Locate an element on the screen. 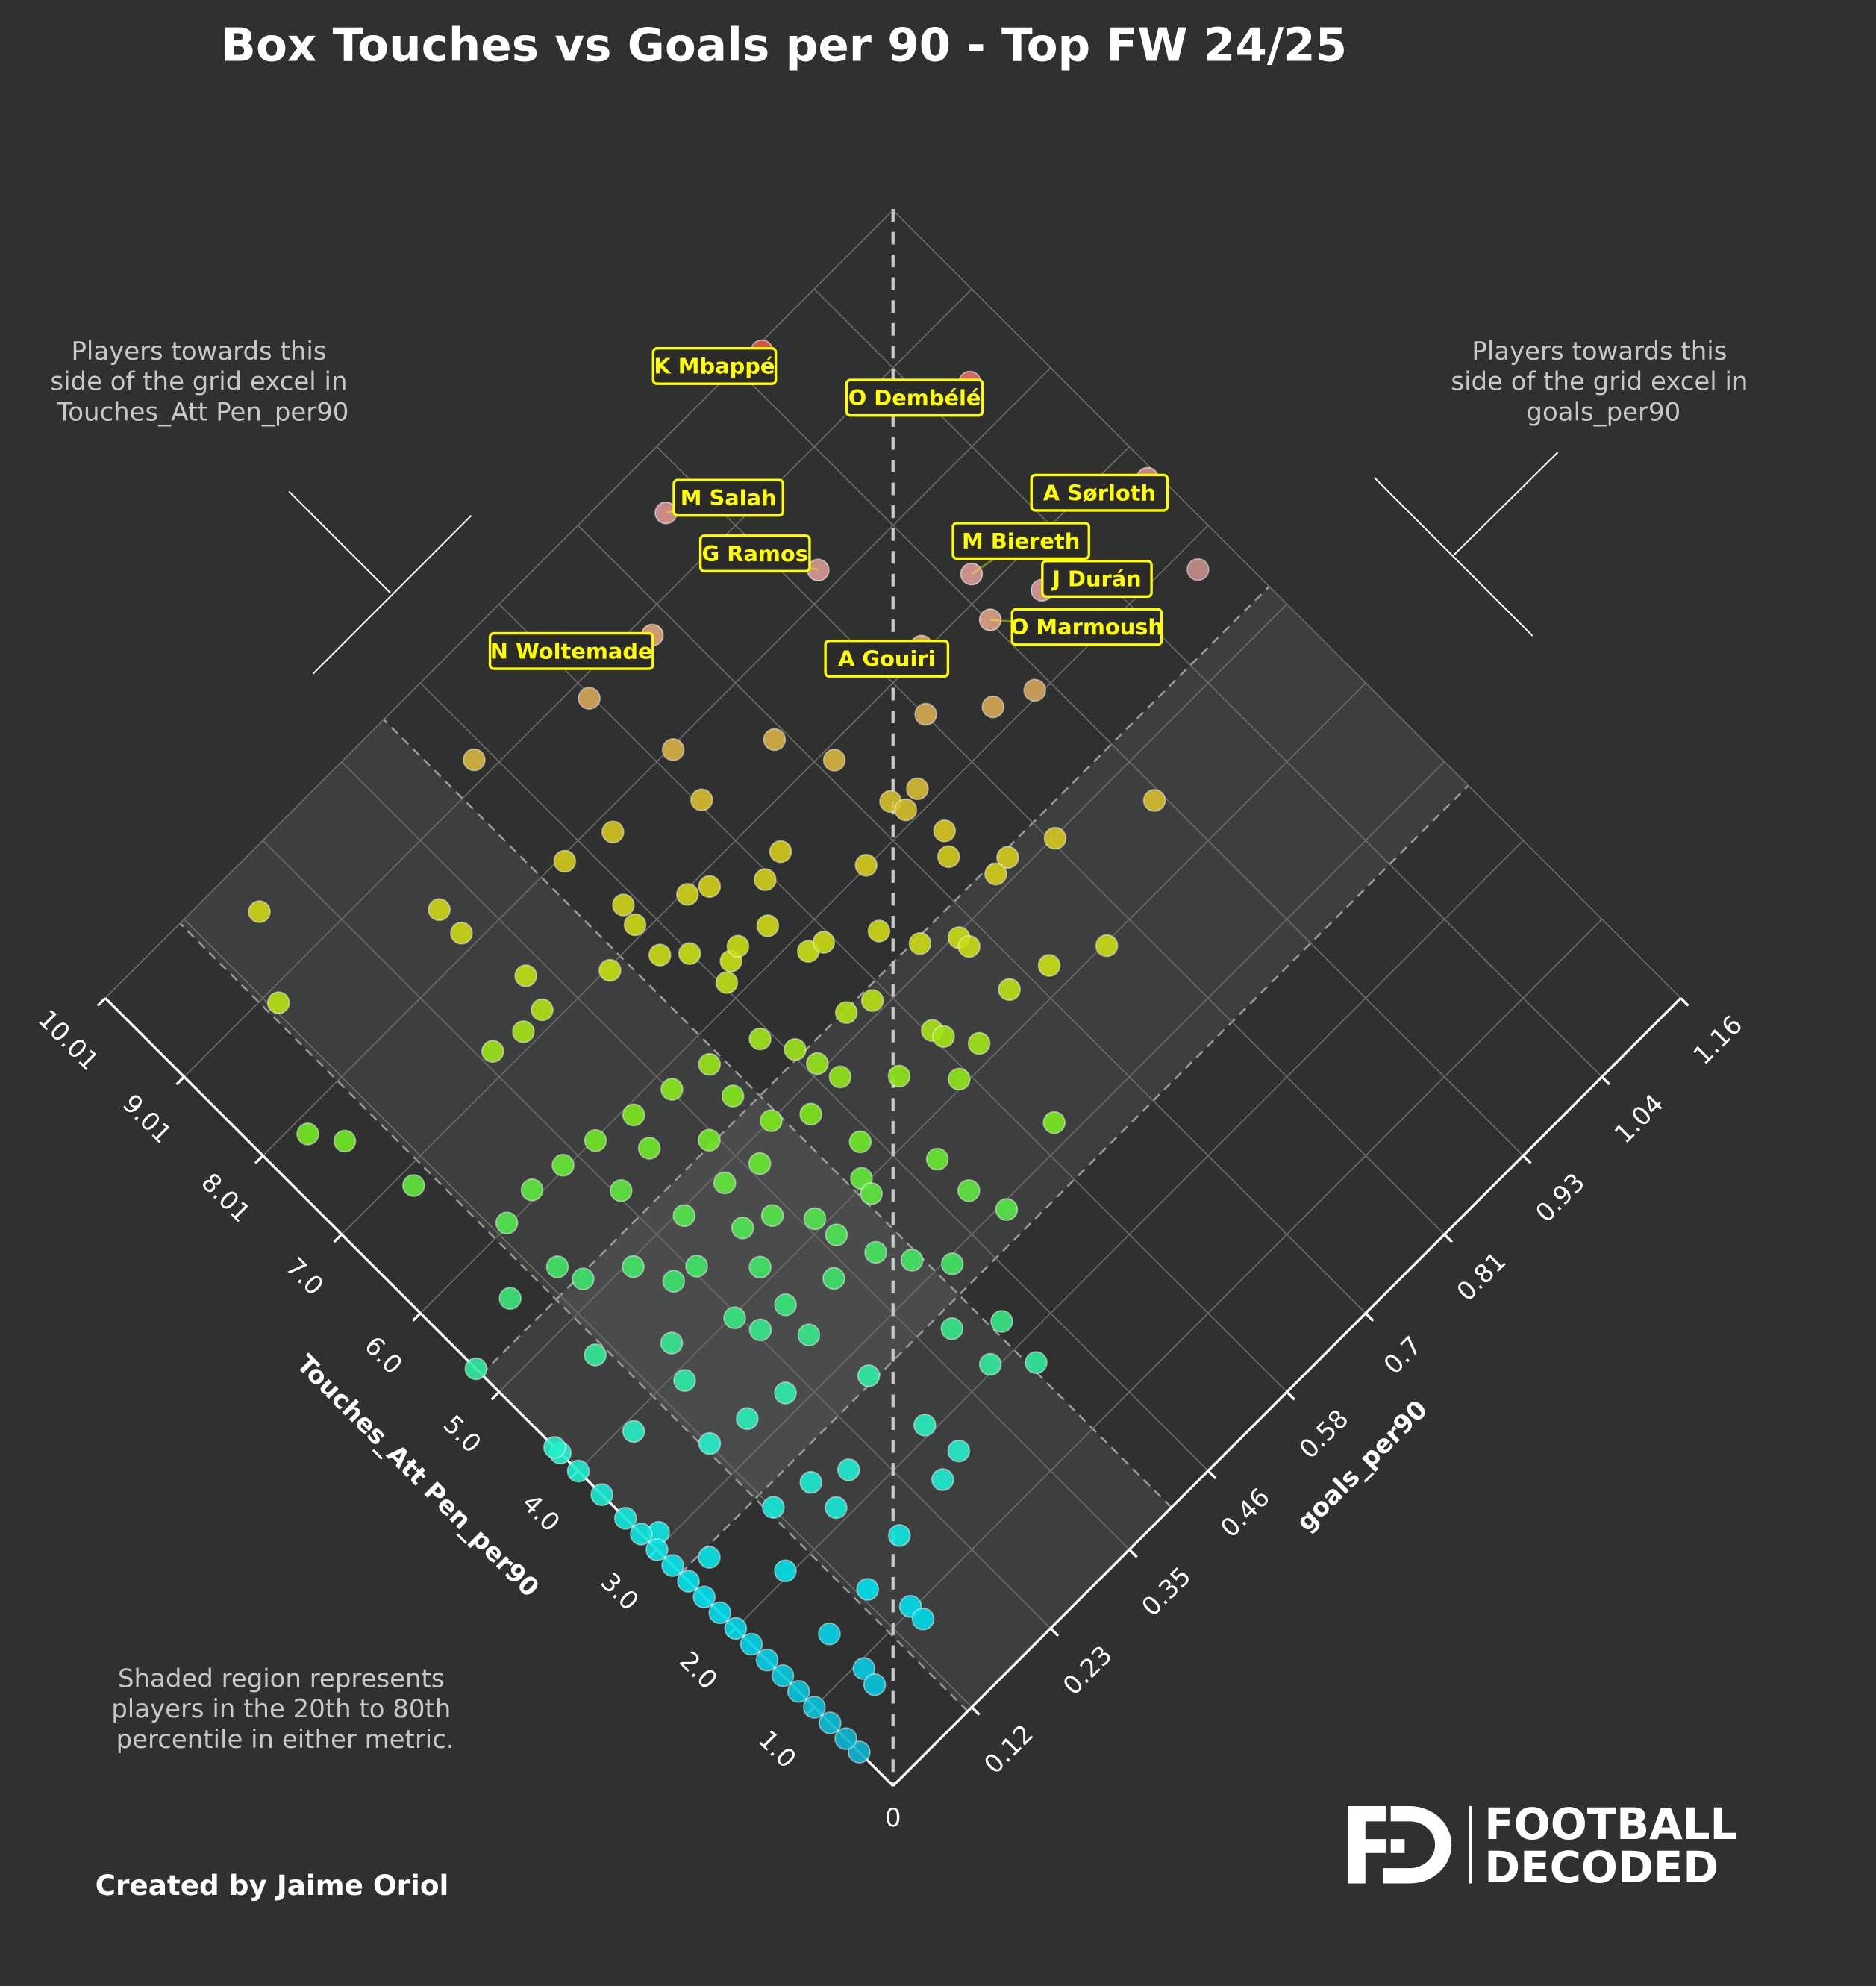 This screenshot has height=1986, width=1876. player-name: A Sørloth is located at coordinates (1099, 492).